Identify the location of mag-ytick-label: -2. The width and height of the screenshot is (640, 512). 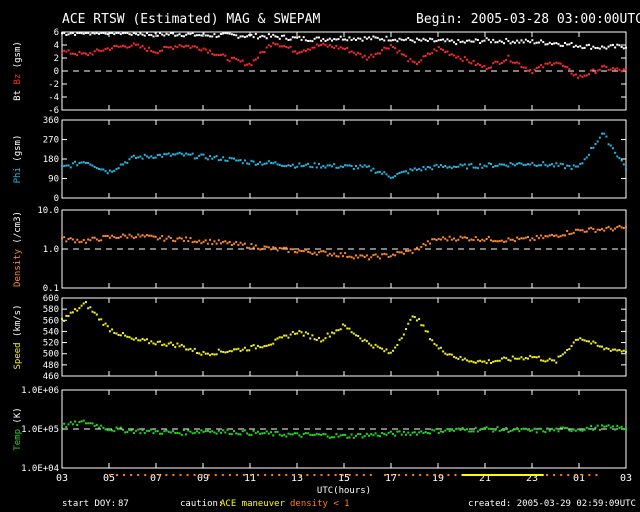
(53, 85).